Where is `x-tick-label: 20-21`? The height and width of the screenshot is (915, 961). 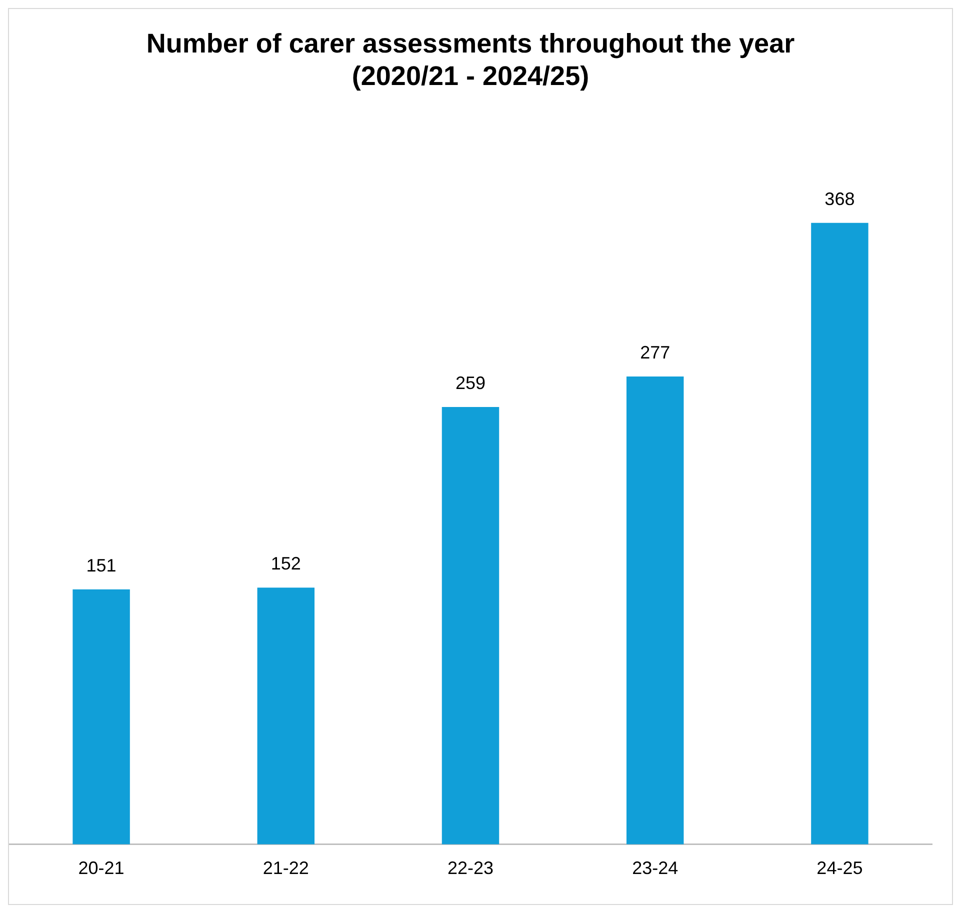
x-tick-label: 20-21 is located at coordinates (101, 868).